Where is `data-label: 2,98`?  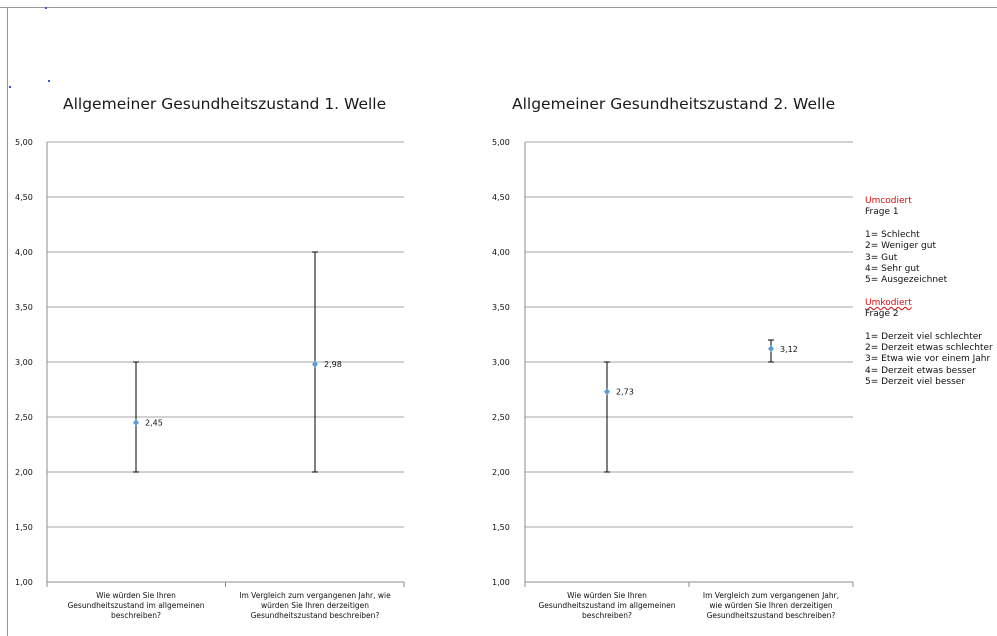 data-label: 2,98 is located at coordinates (333, 364).